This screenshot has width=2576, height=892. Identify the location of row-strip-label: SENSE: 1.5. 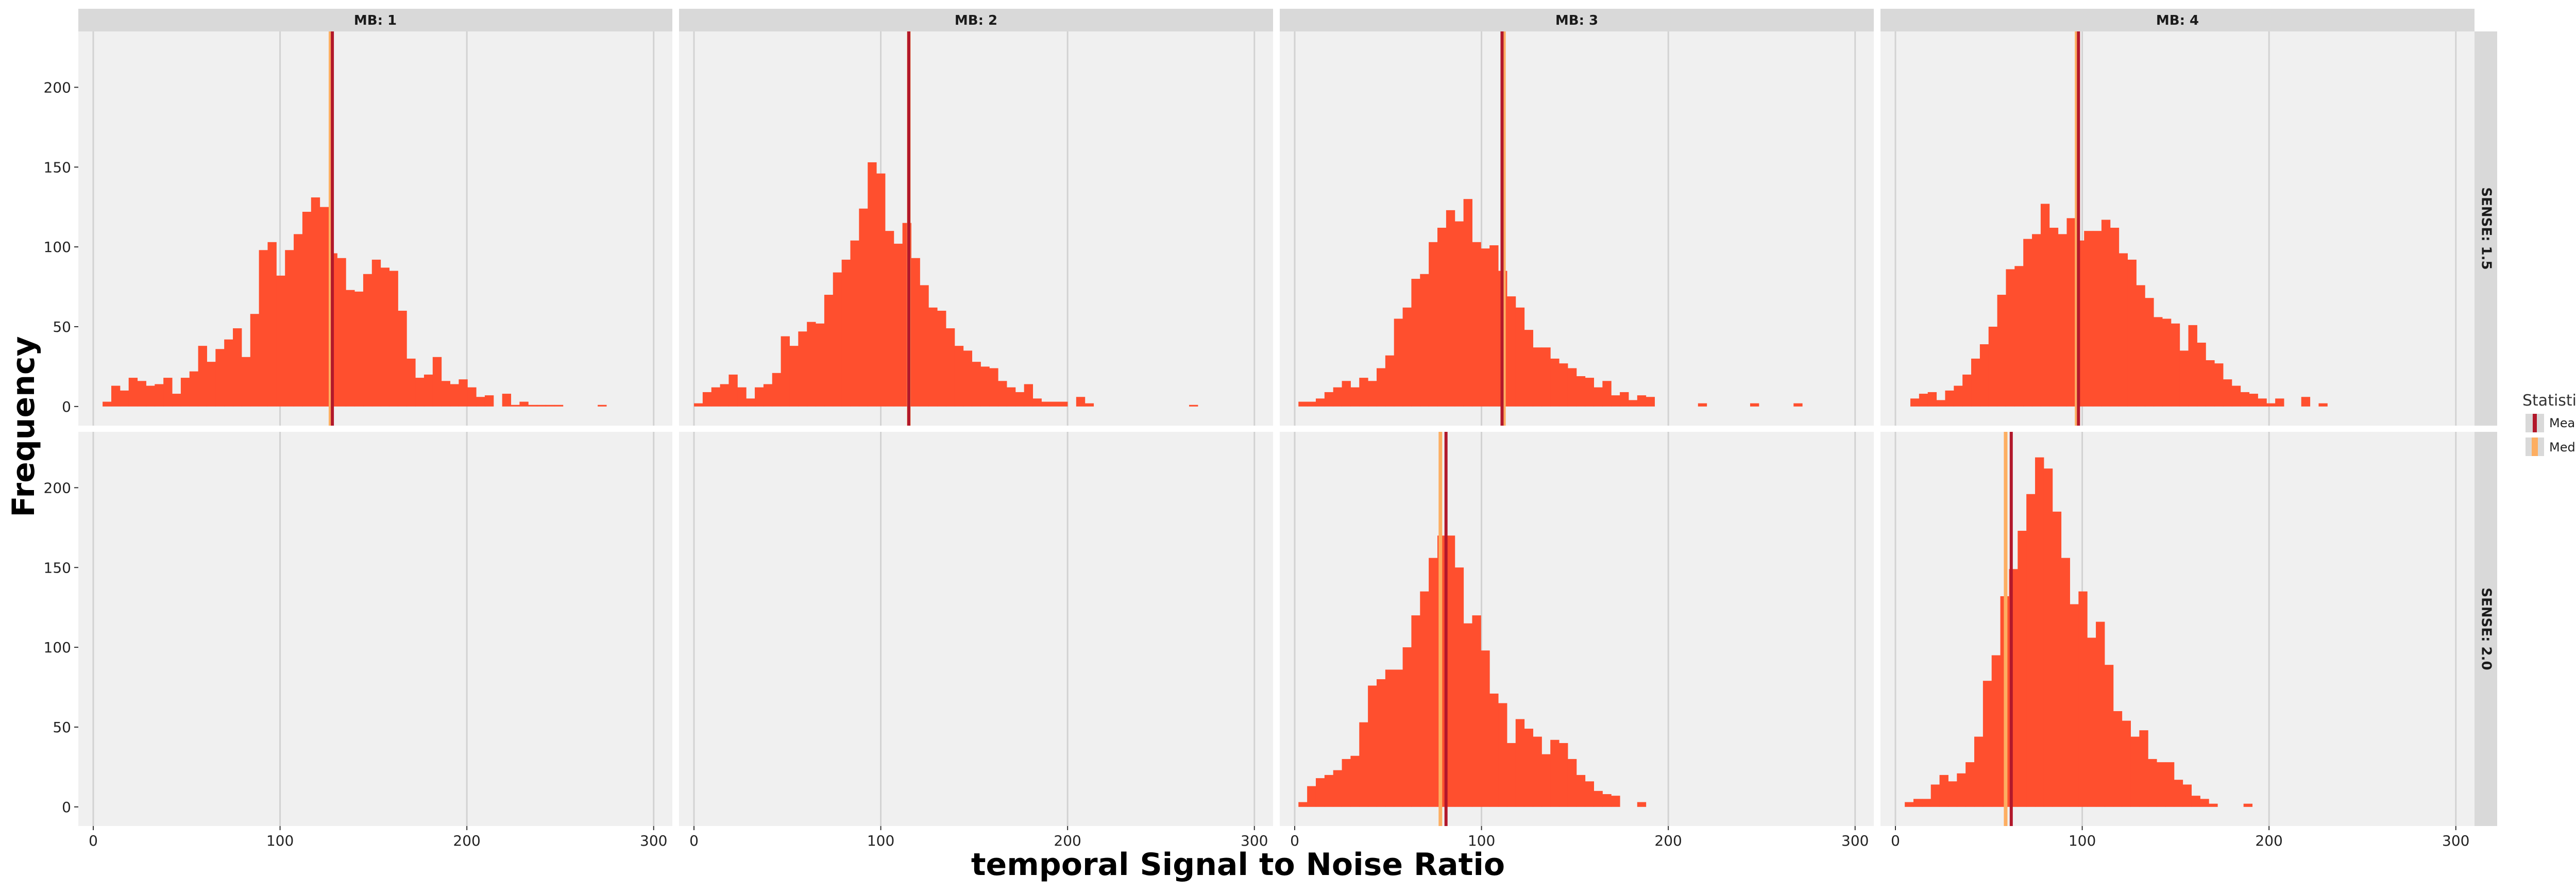
(2486, 228).